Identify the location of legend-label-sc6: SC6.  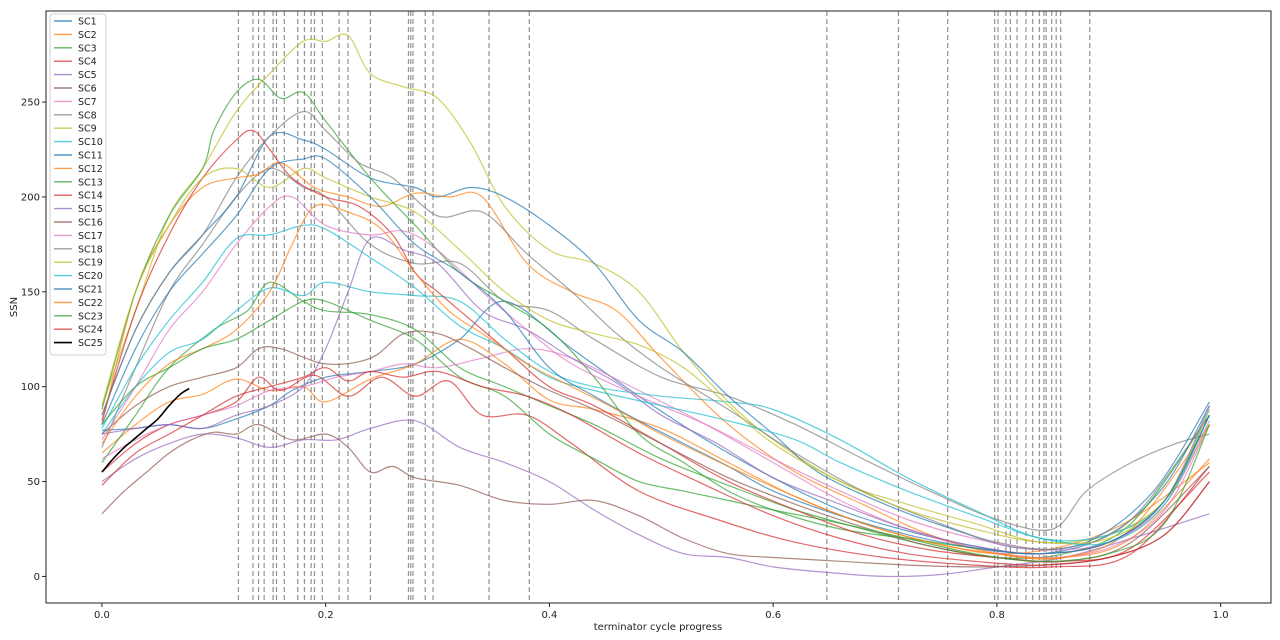
(87, 89).